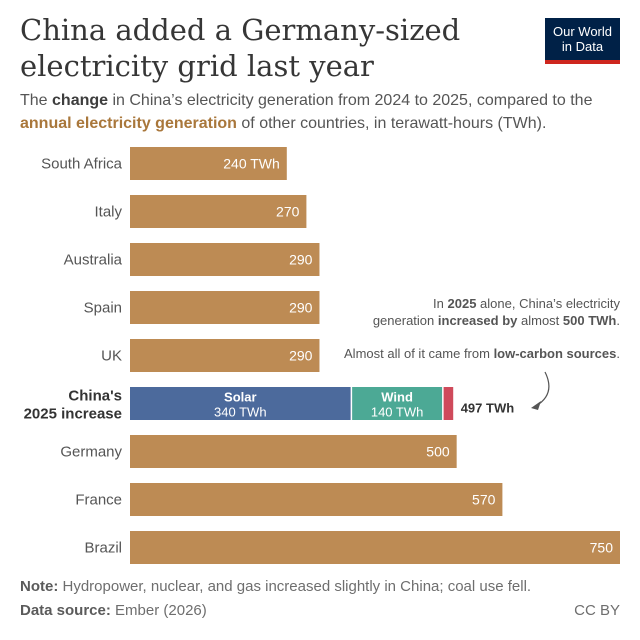 This screenshot has height=640, width=640. What do you see at coordinates (301, 308) in the screenshot?
I see `bar-value-label-spain: 290` at bounding box center [301, 308].